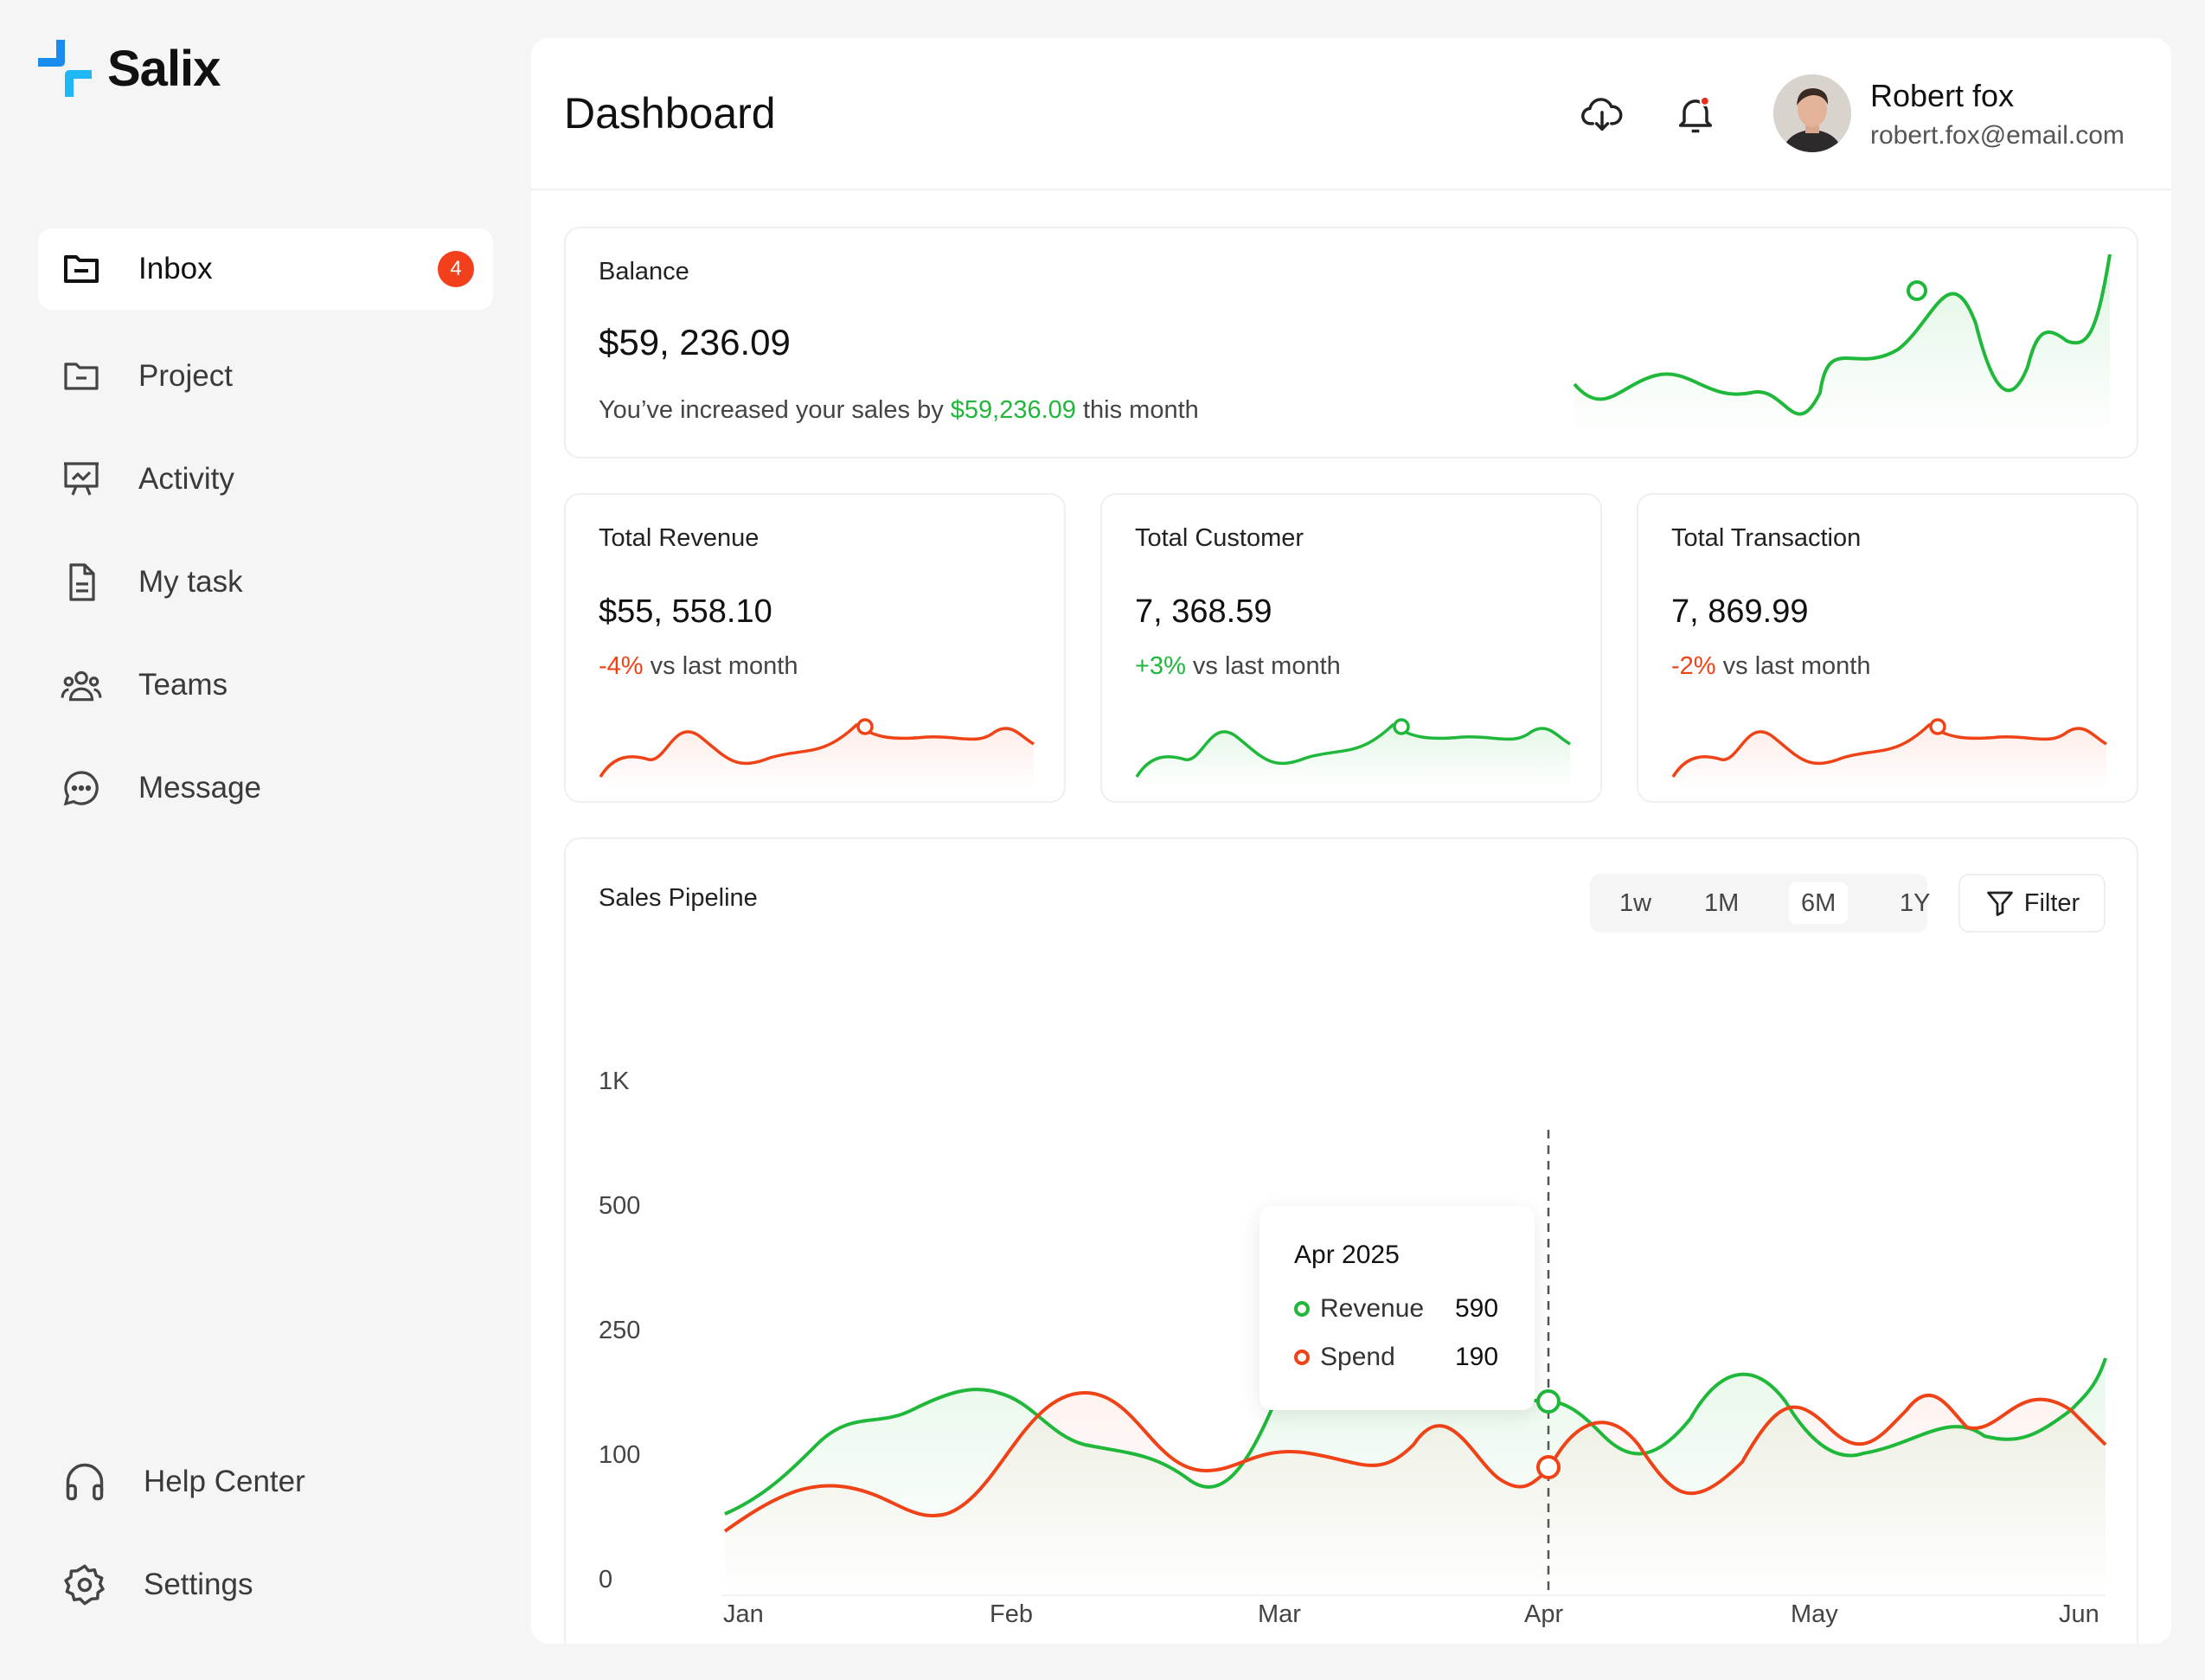 This screenshot has height=1680, width=2205. Describe the element at coordinates (1219, 538) in the screenshot. I see `stat-title: Total Customer` at that location.